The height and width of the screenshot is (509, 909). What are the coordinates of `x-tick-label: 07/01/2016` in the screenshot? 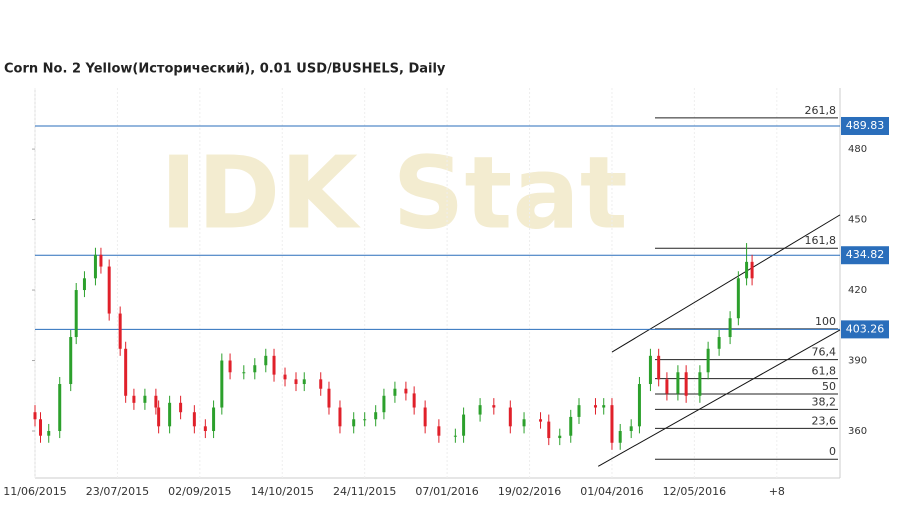 It's located at (446, 491).